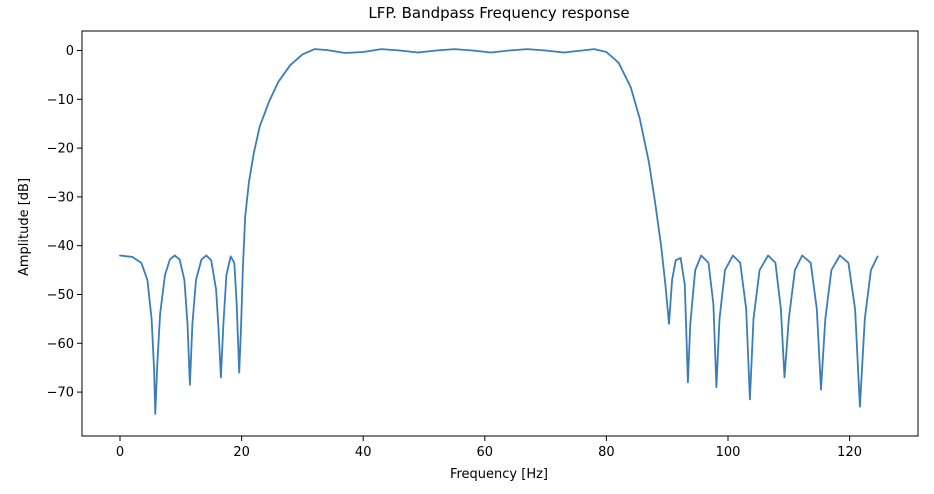 The height and width of the screenshot is (494, 934). I want to click on y-axis-ticks: 0 −10 −20 −30 −40 −50 −60 −70, so click(64, 222).